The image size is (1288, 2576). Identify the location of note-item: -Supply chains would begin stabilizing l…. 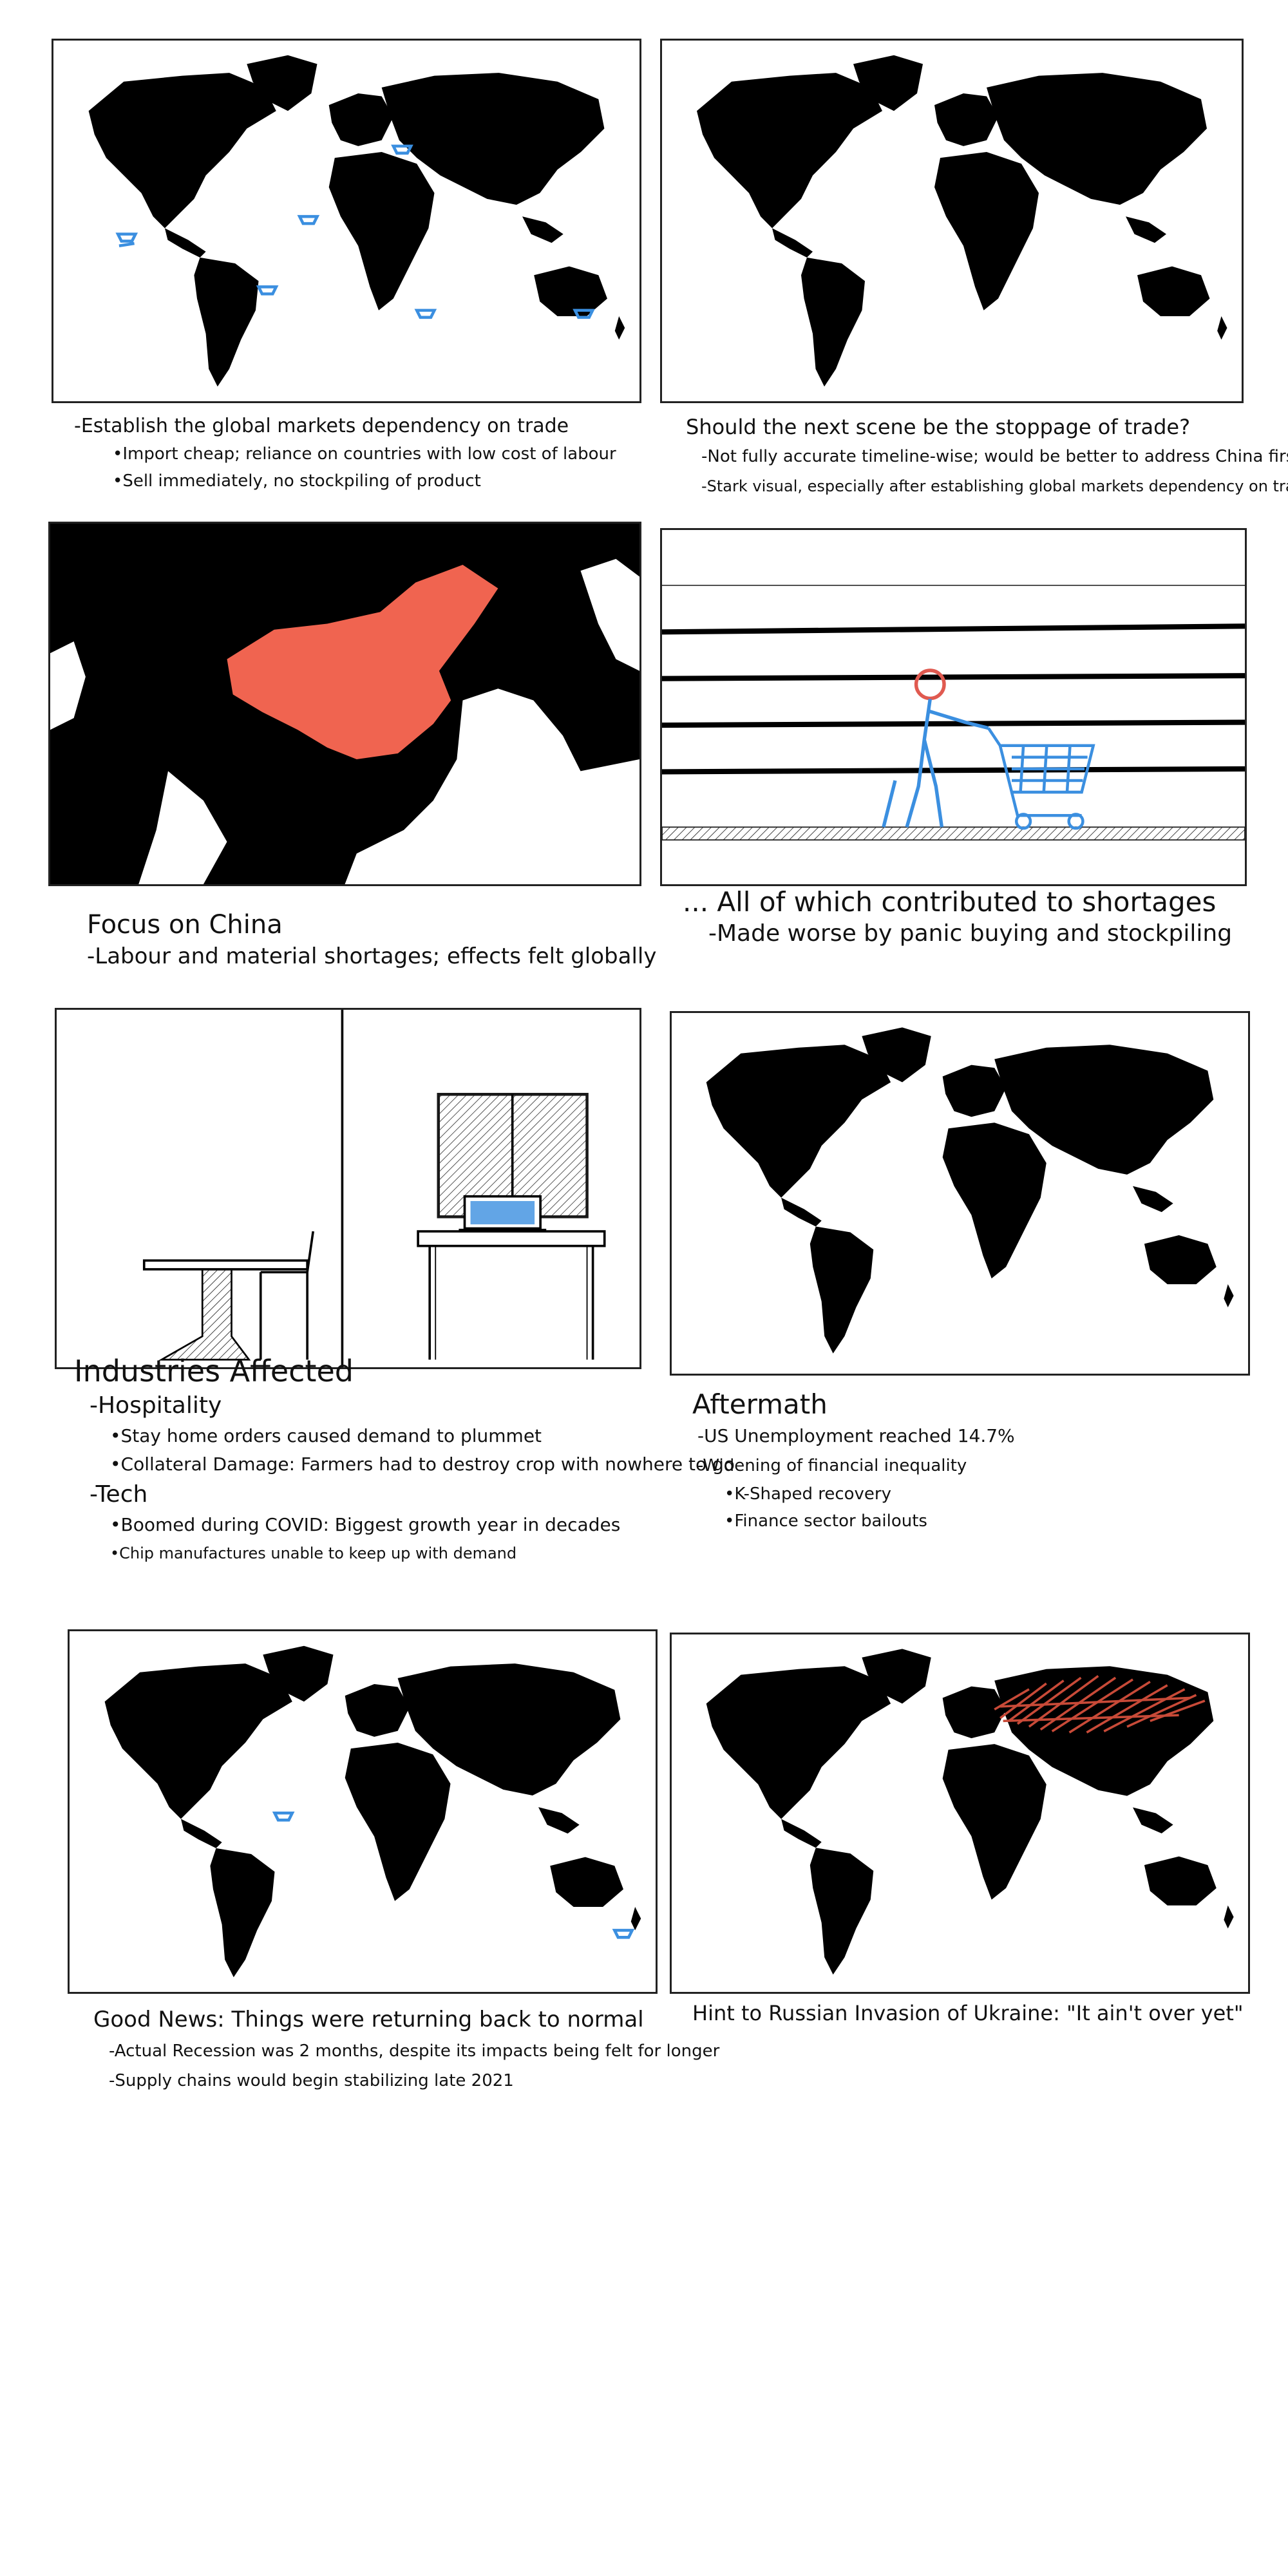
(311, 2080).